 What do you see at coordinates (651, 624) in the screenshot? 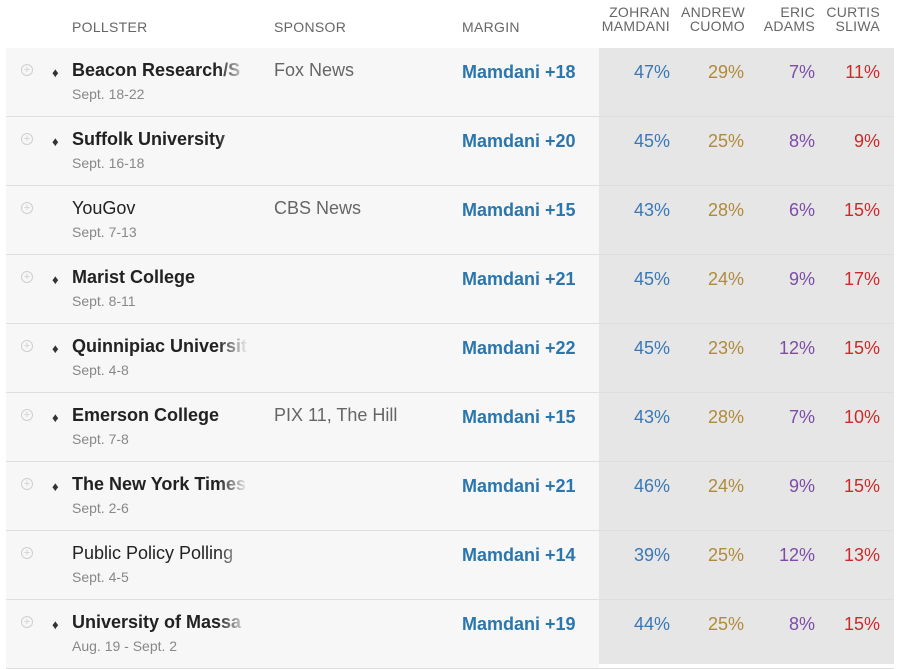
I see `mamdani-percent: 44%` at bounding box center [651, 624].